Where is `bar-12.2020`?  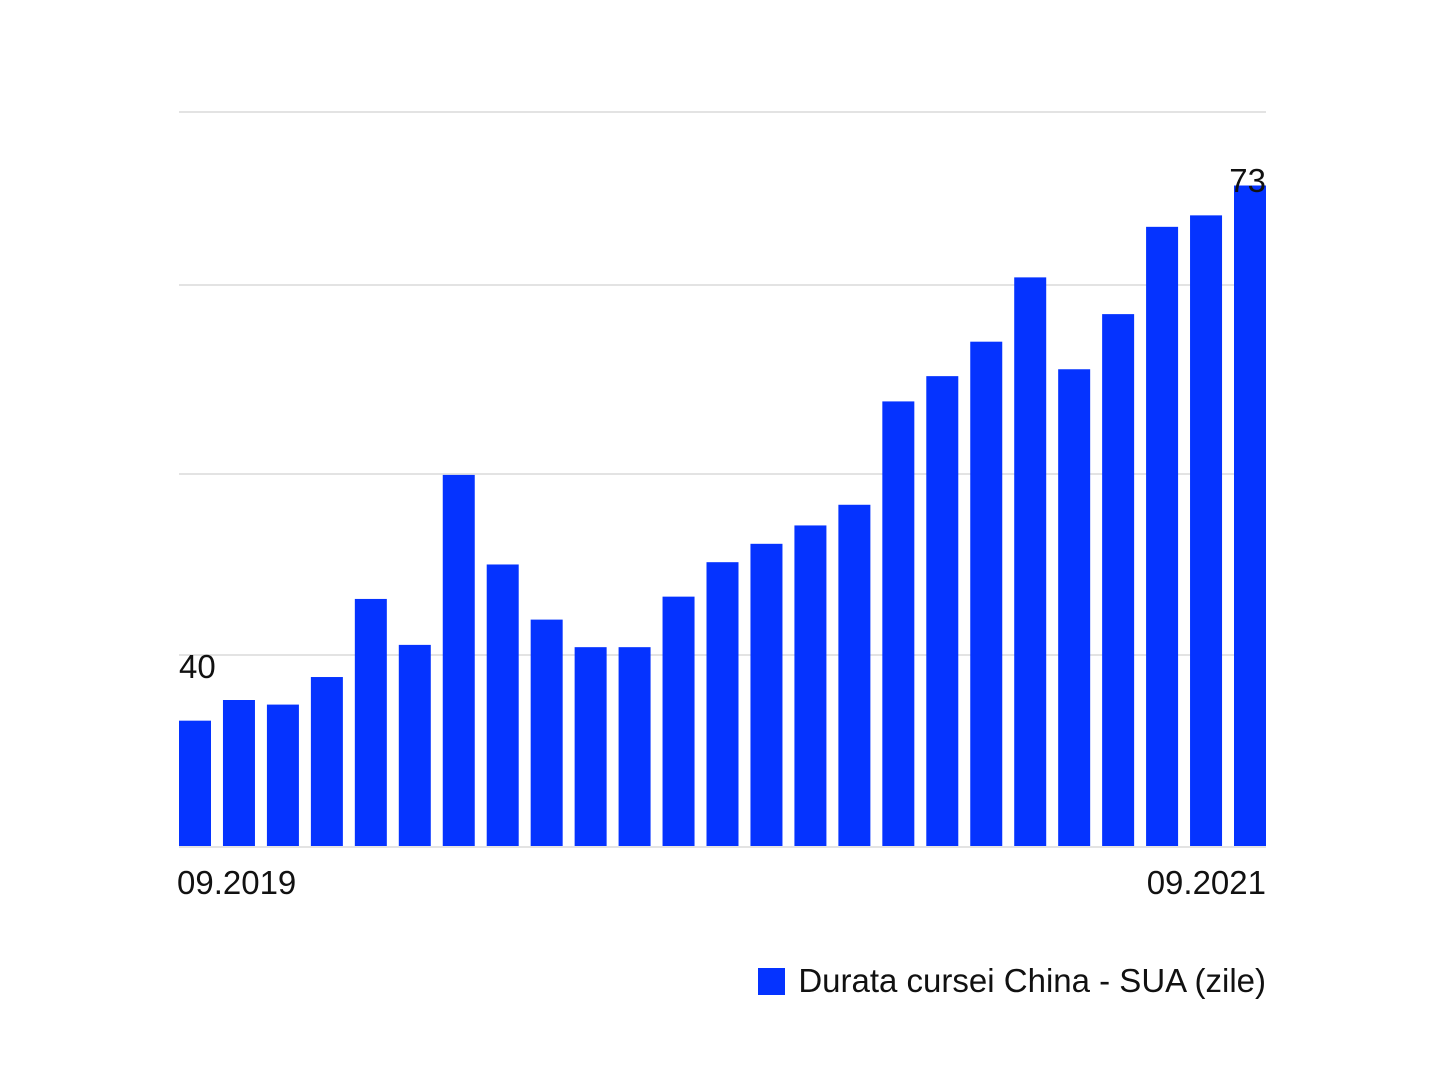 bar-12.2020 is located at coordinates (854, 675).